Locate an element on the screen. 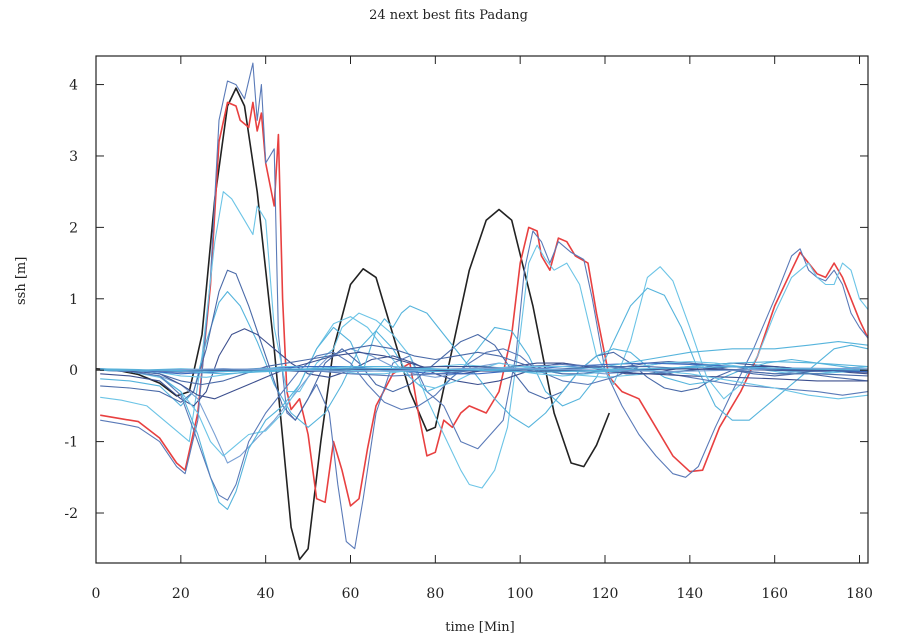 The width and height of the screenshot is (897, 641). y-tick-label: 3 is located at coordinates (73, 157).